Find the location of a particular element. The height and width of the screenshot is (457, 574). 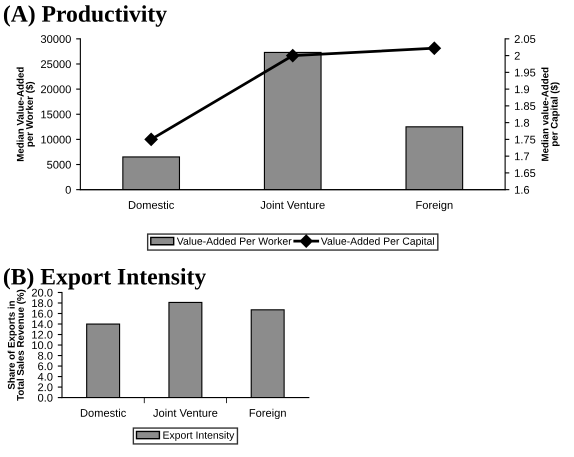

y2-tick-label: 2 is located at coordinates (517, 56).